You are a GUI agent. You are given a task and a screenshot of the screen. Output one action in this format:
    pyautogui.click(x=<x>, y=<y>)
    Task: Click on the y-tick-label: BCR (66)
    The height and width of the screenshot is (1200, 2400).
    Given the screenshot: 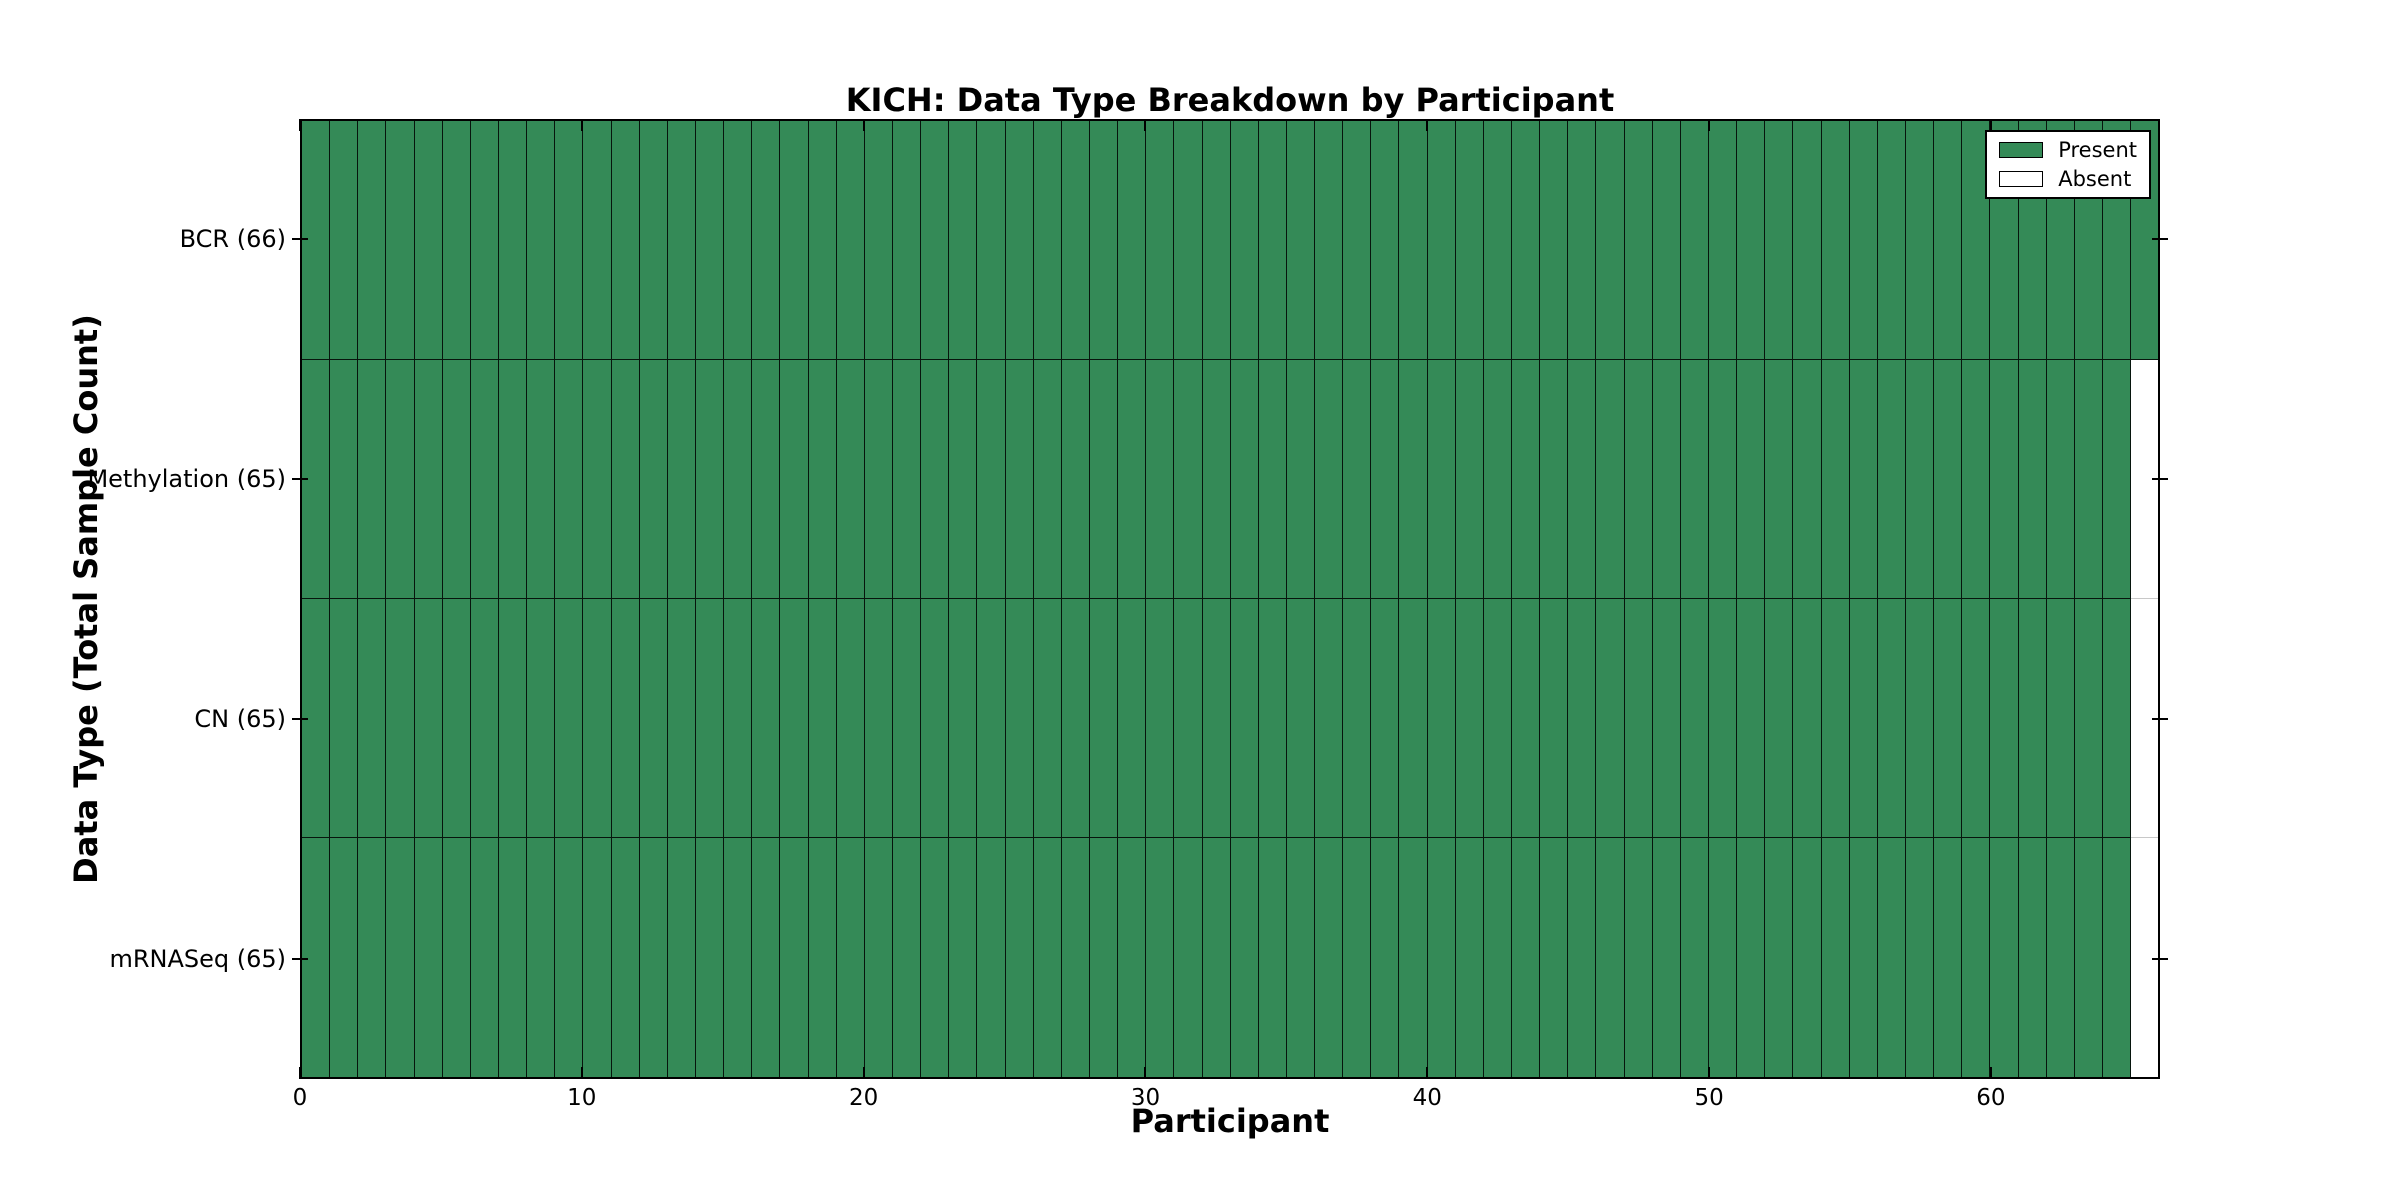 What is the action you would take?
    pyautogui.click(x=232, y=239)
    